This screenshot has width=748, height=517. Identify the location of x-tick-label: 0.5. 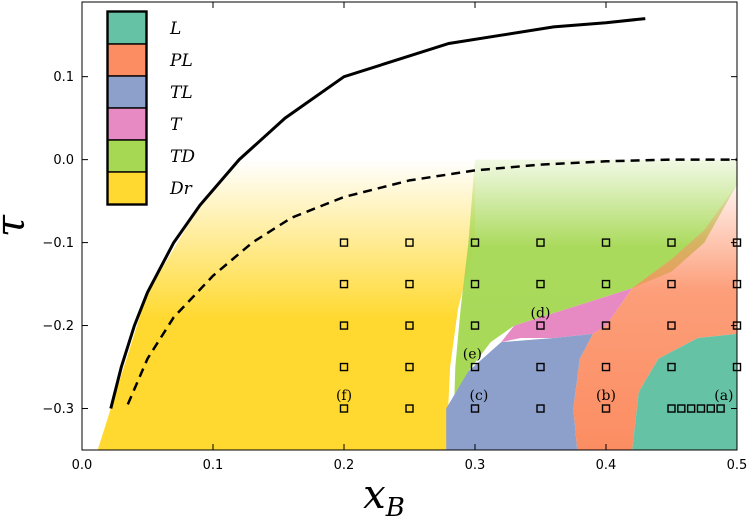
(737, 465).